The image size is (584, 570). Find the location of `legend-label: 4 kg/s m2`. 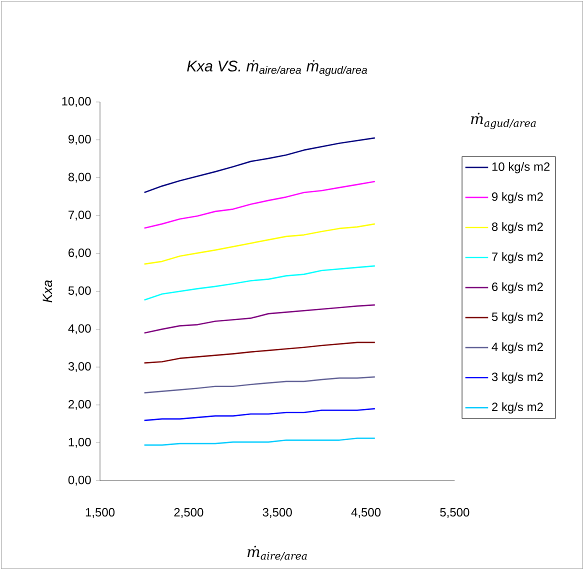

legend-label: 4 kg/s m2 is located at coordinates (517, 348).